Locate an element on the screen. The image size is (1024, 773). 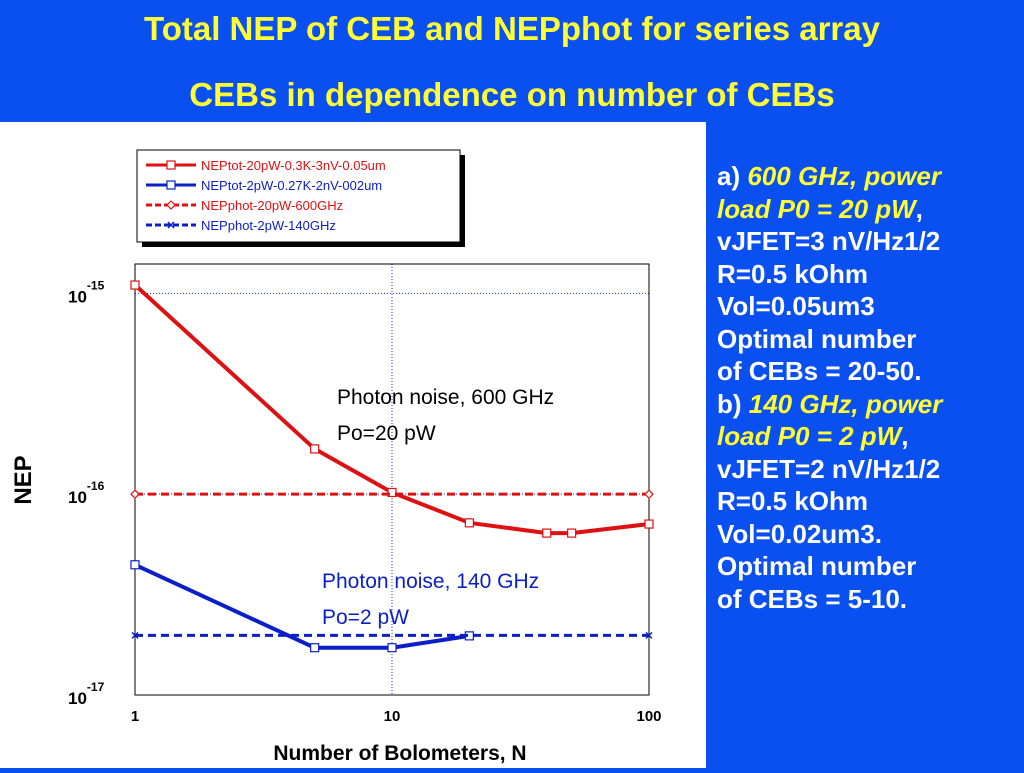
y-tick-label: 10-16 is located at coordinates (86, 493).